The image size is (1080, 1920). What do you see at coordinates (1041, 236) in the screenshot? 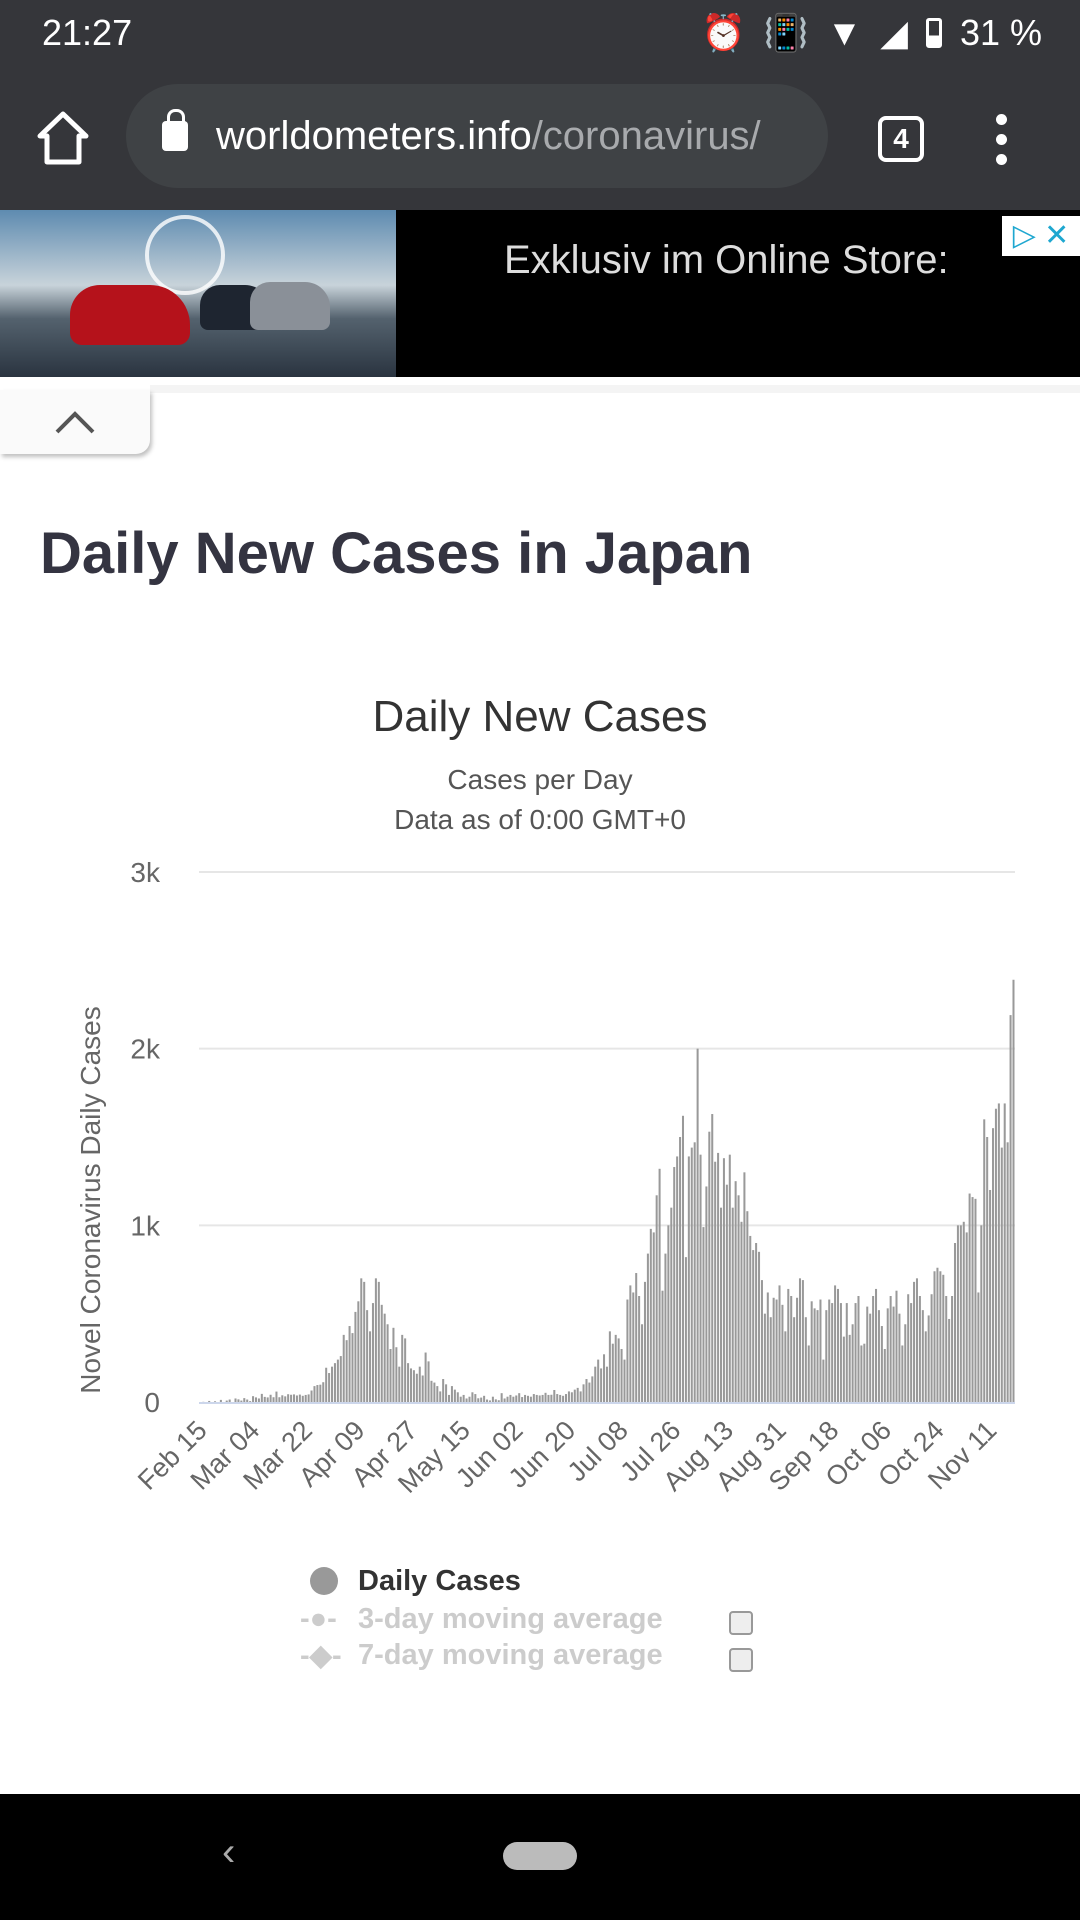
I see `ad-close-icon: ▷ ✕` at bounding box center [1041, 236].